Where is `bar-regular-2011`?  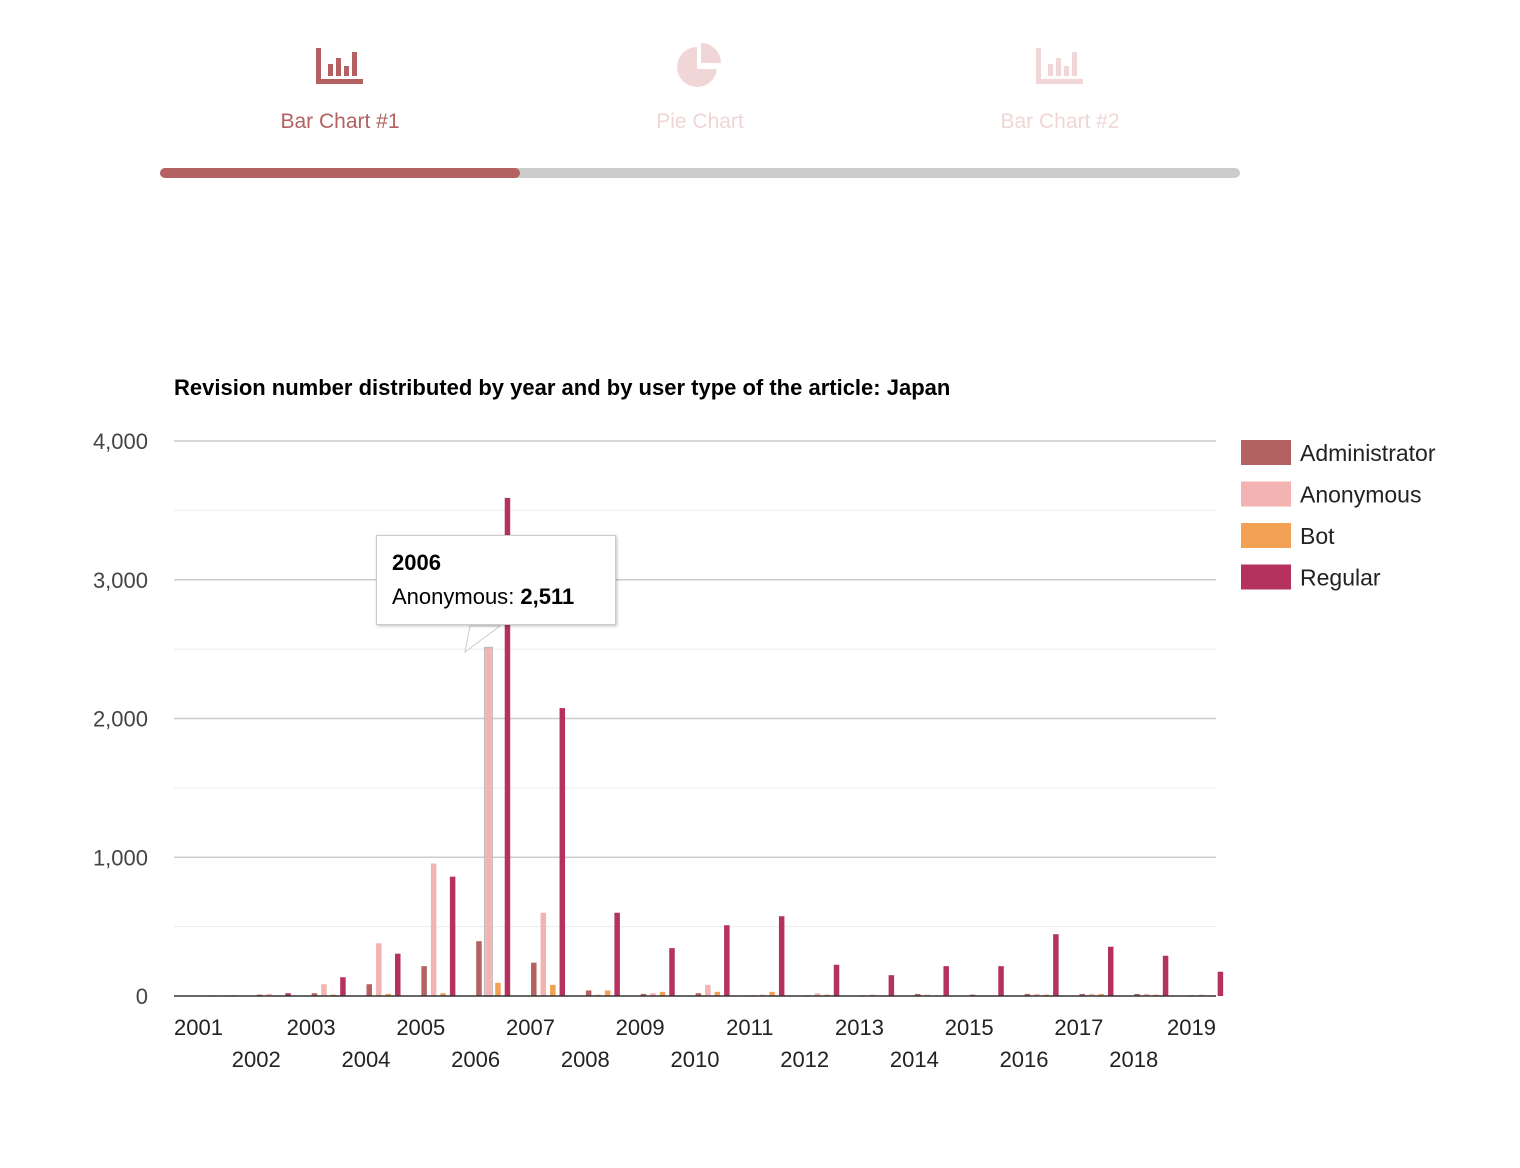 bar-regular-2011 is located at coordinates (781, 956).